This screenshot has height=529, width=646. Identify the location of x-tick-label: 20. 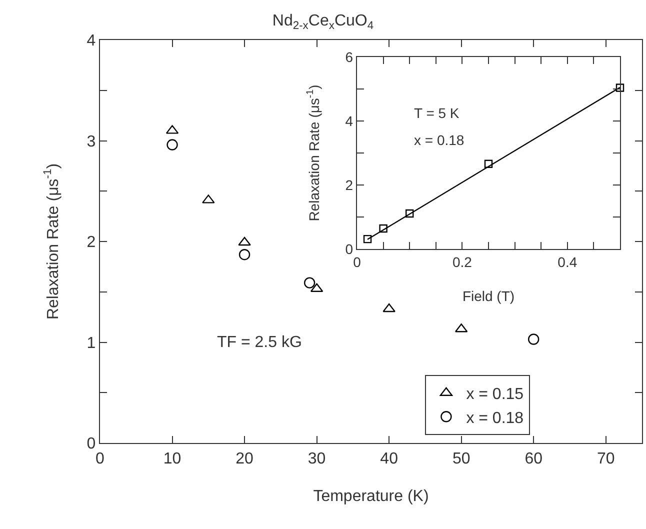
(245, 459).